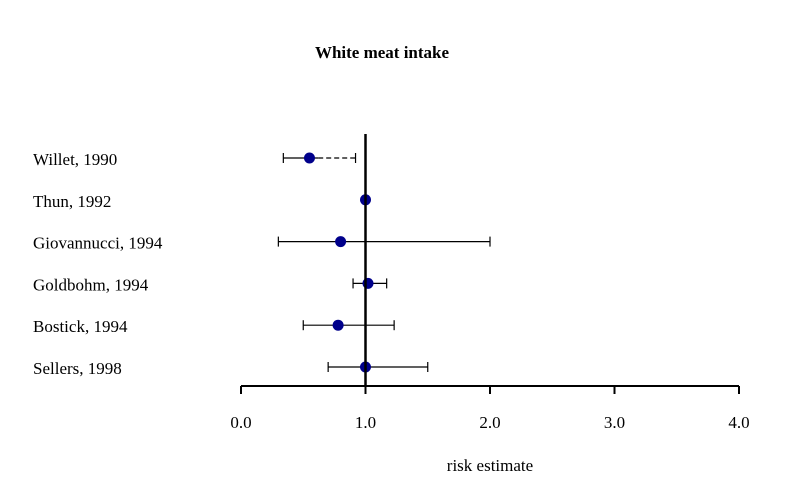 This screenshot has width=801, height=503. I want to click on x-axis-ticks: 0.0 1.0 2.0 3.0 4.0, so click(490, 409).